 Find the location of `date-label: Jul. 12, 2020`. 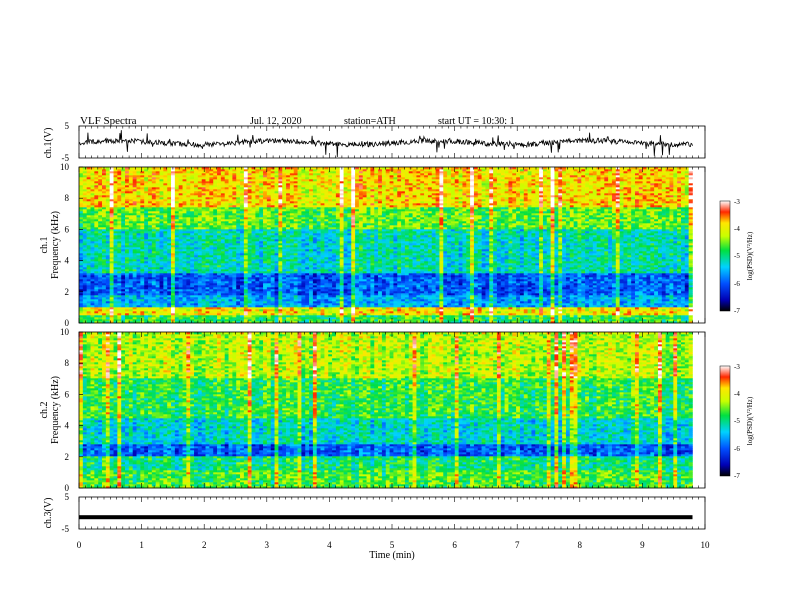

date-label: Jul. 12, 2020 is located at coordinates (276, 121).